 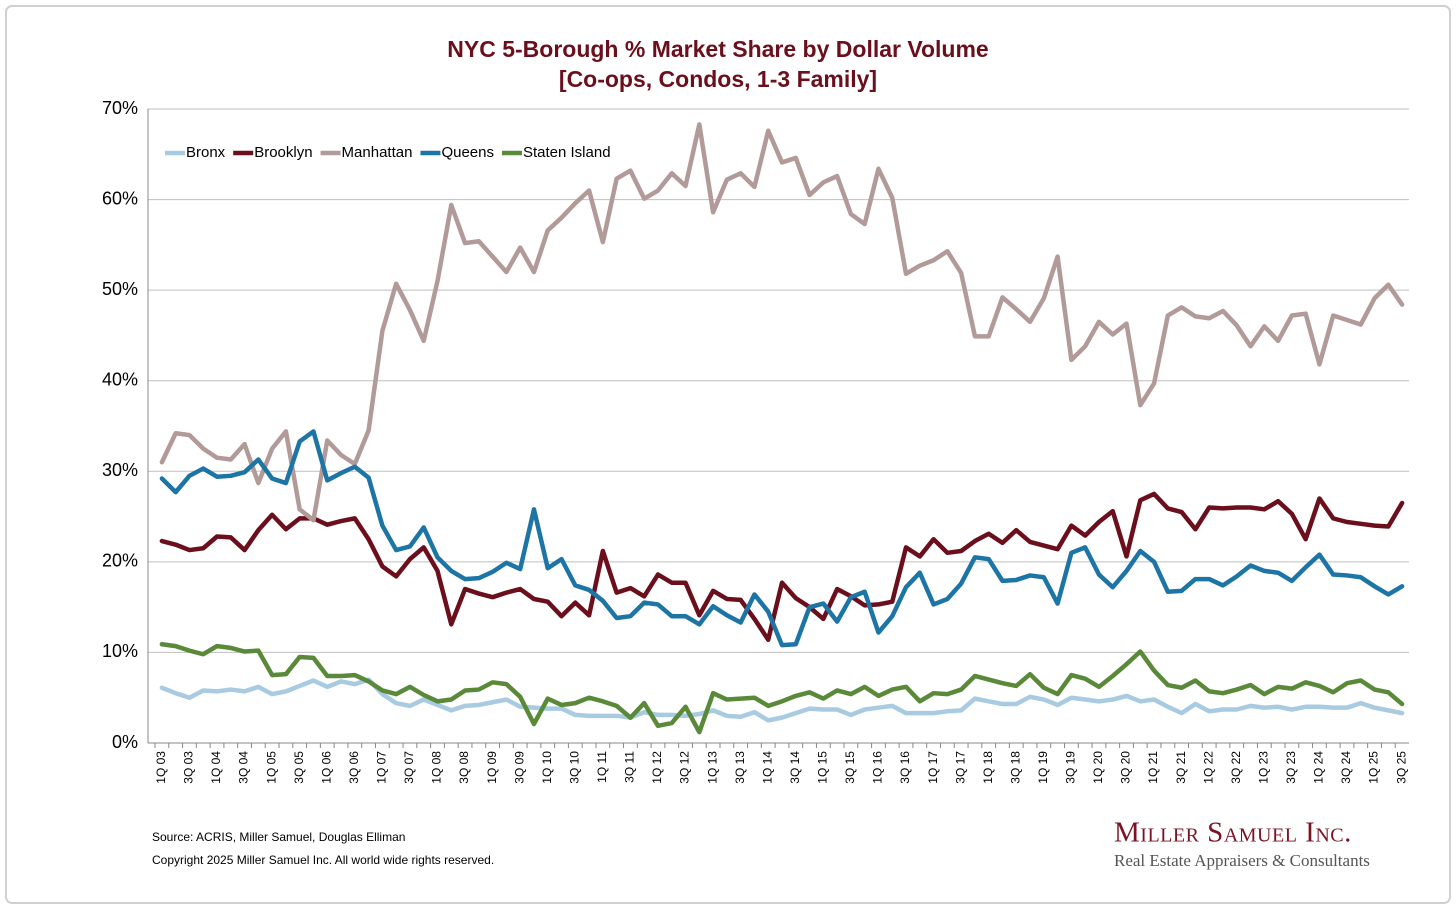 What do you see at coordinates (326, 767) in the screenshot?
I see `x-tick-label: 1Q 06` at bounding box center [326, 767].